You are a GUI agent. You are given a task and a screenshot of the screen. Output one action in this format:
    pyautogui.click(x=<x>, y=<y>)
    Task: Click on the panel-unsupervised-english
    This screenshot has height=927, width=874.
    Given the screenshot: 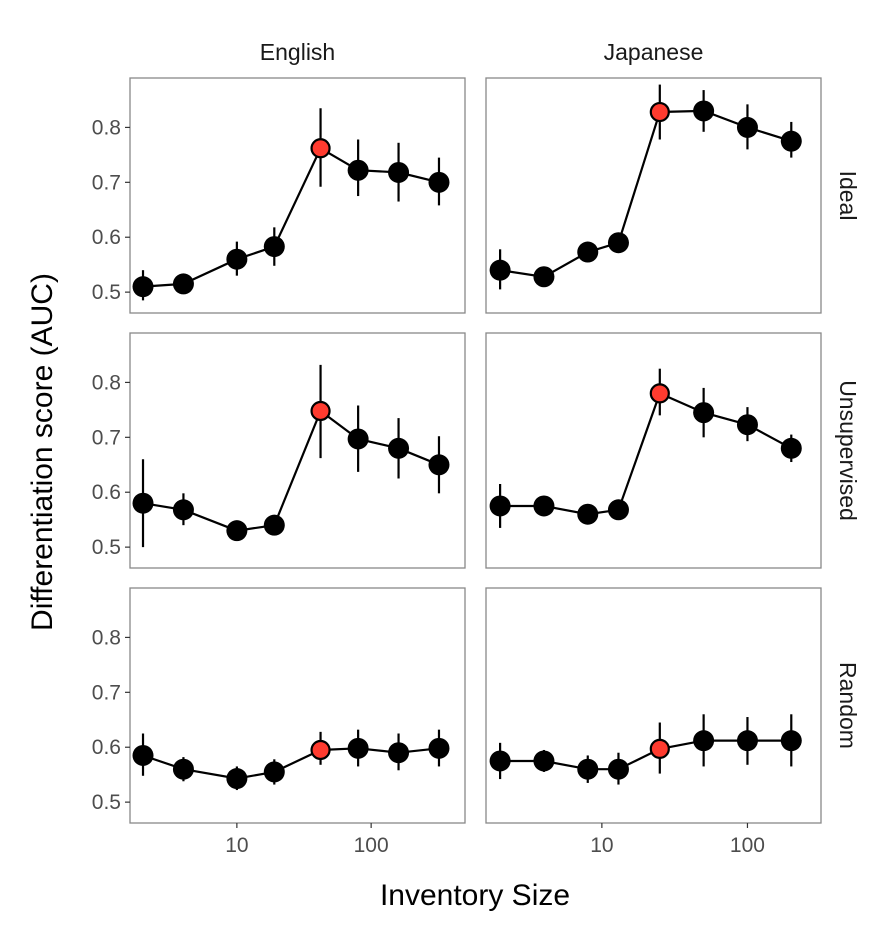 What is the action you would take?
    pyautogui.click(x=297, y=450)
    